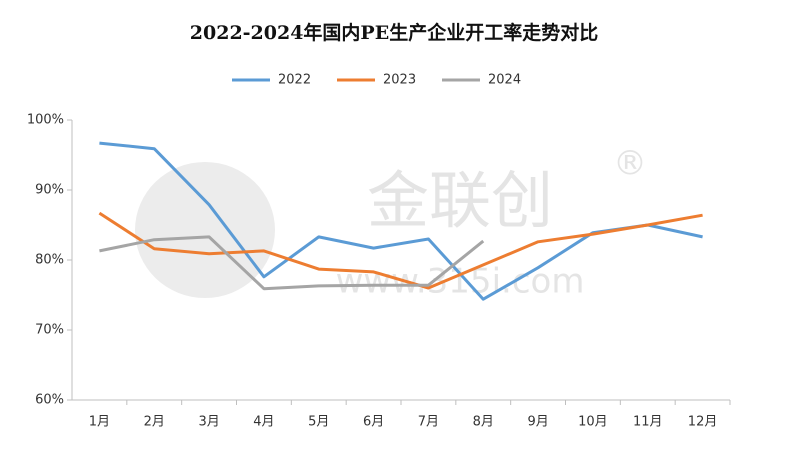 This screenshot has width=788, height=455. What do you see at coordinates (399, 80) in the screenshot?
I see `legend-label: 2023` at bounding box center [399, 80].